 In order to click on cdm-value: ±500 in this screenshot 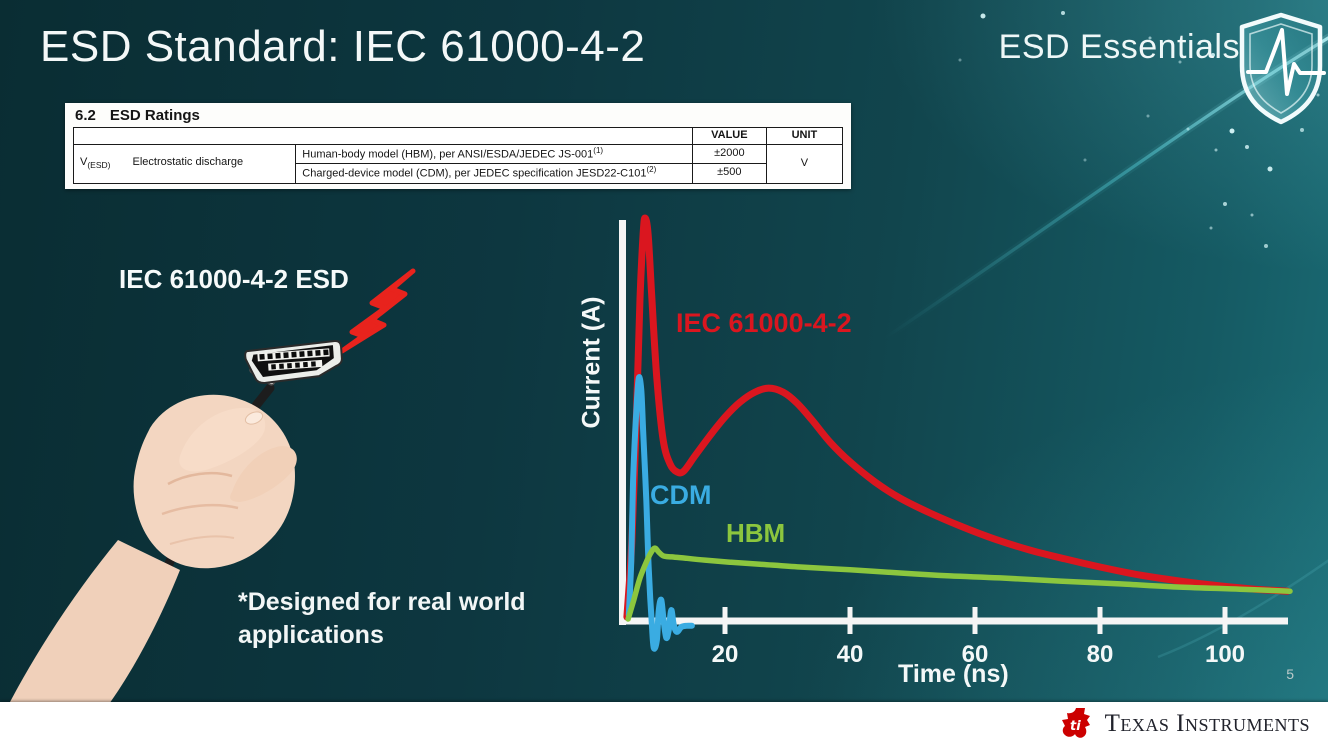, I will do `click(729, 173)`.